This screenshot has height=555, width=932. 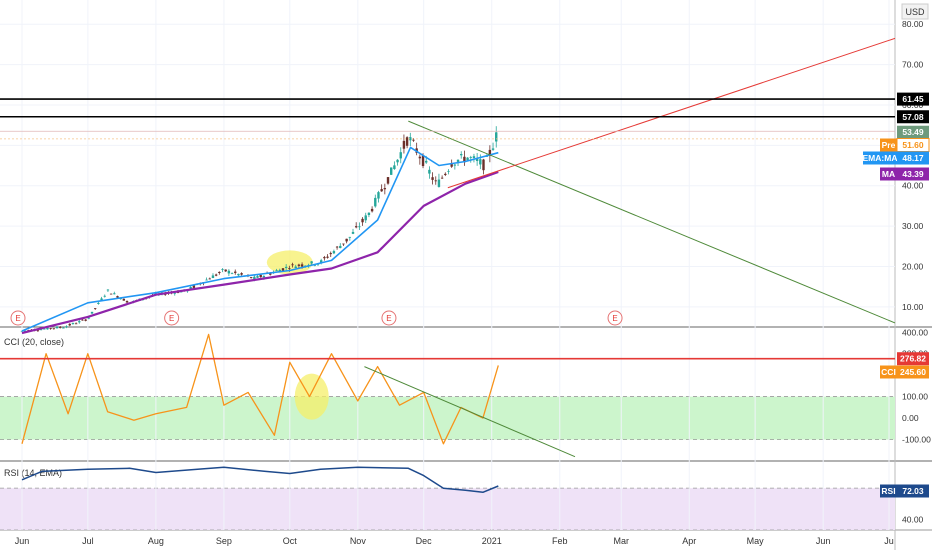 What do you see at coordinates (910, 418) in the screenshot?
I see `cci-tick-label: 0.00` at bounding box center [910, 418].